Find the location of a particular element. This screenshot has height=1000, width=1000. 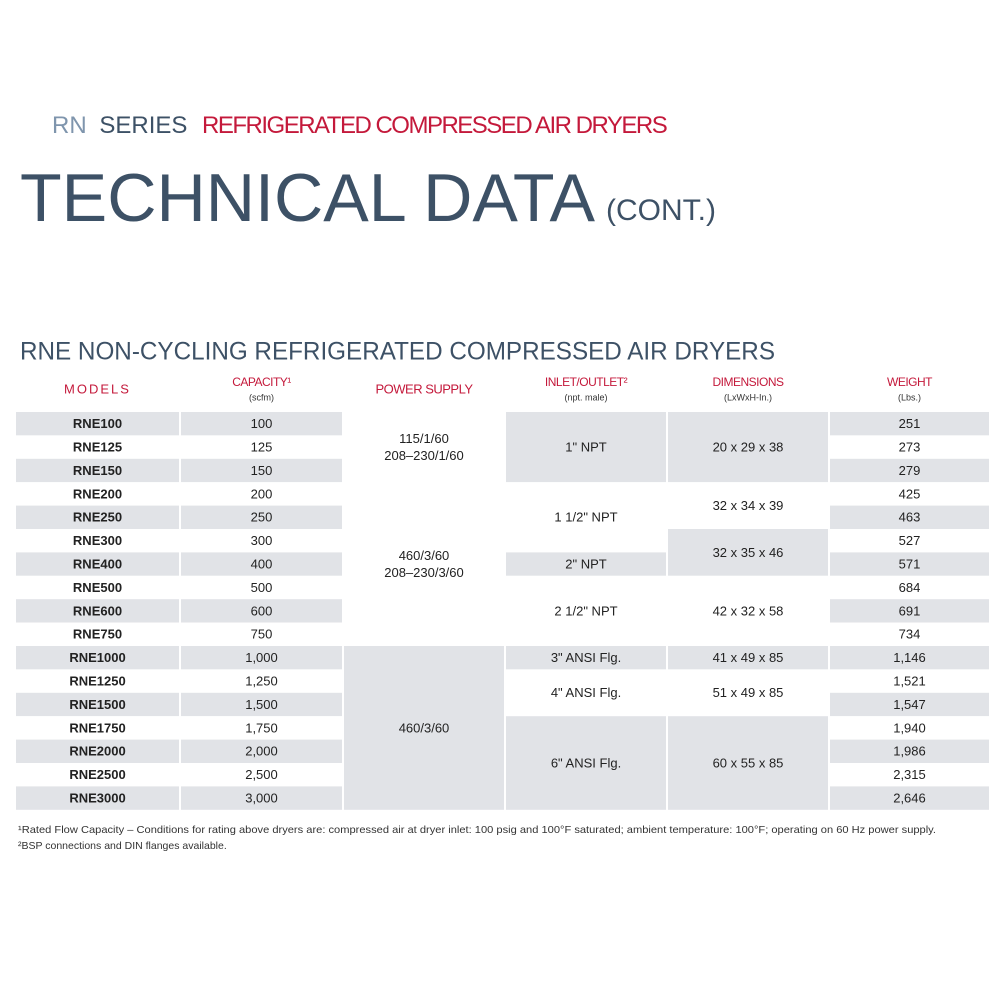

cell-text: 4" ANSI Flg. is located at coordinates (586, 692).